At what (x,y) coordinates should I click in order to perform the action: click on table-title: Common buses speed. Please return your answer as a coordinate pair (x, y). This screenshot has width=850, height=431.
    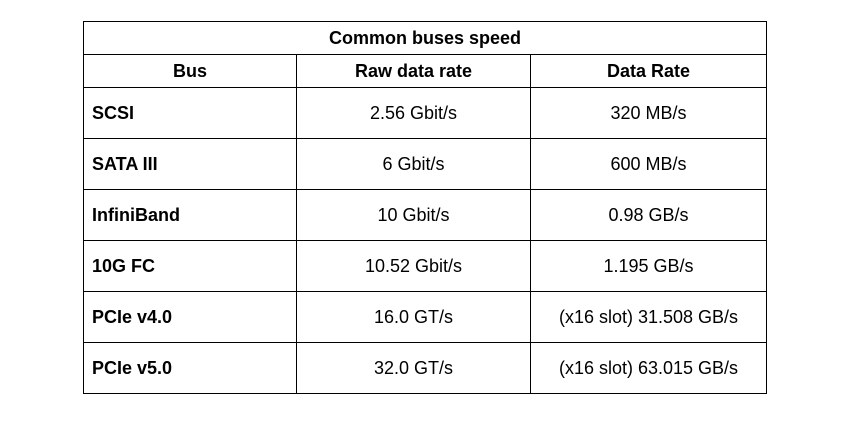
    Looking at the image, I should click on (425, 38).